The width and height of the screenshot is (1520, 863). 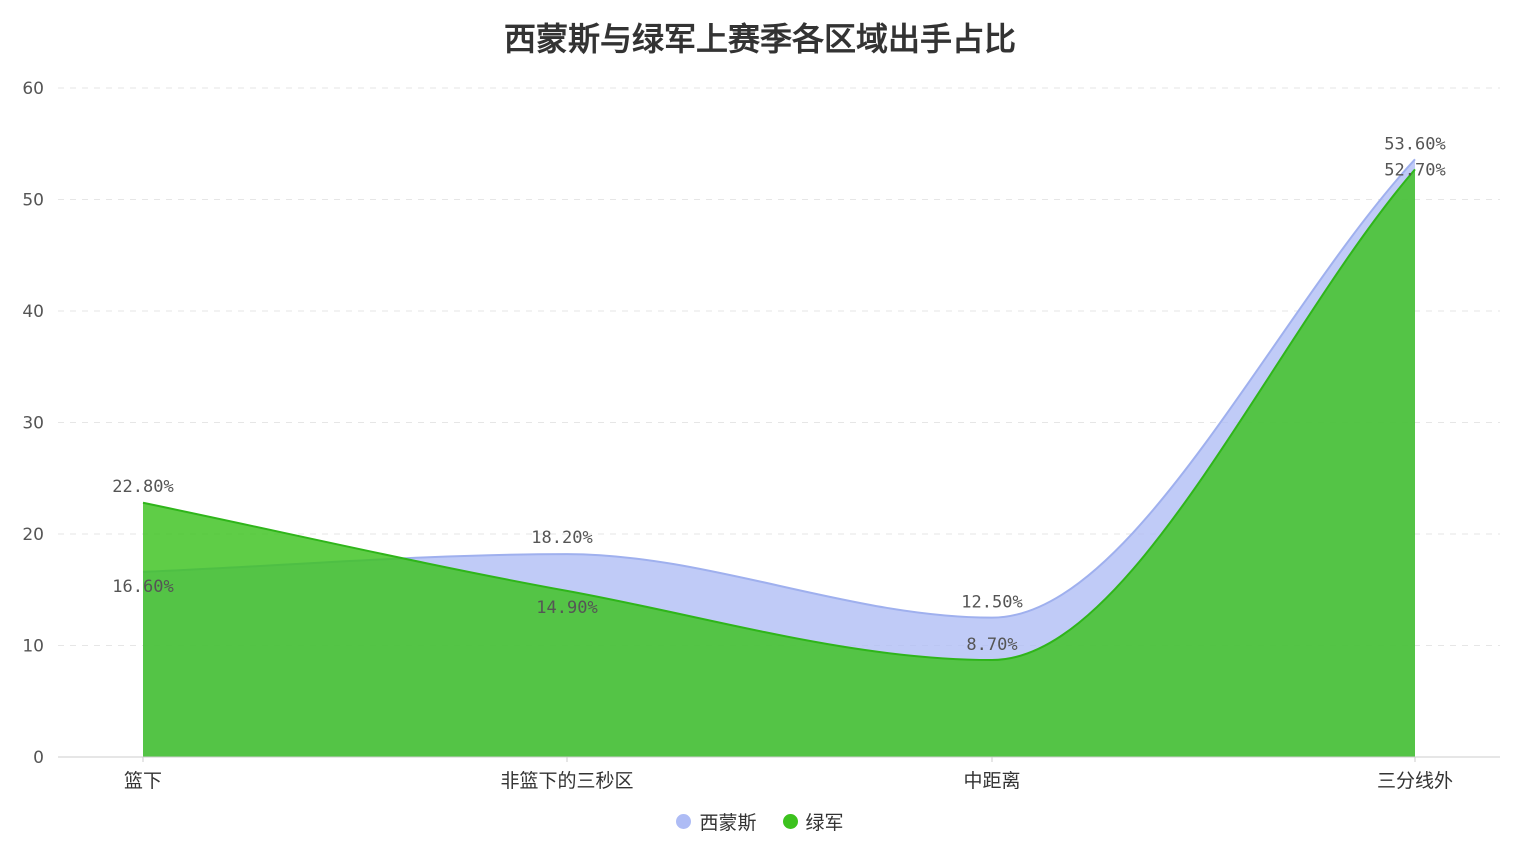 What do you see at coordinates (561, 538) in the screenshot?
I see `data-label: 18.20%` at bounding box center [561, 538].